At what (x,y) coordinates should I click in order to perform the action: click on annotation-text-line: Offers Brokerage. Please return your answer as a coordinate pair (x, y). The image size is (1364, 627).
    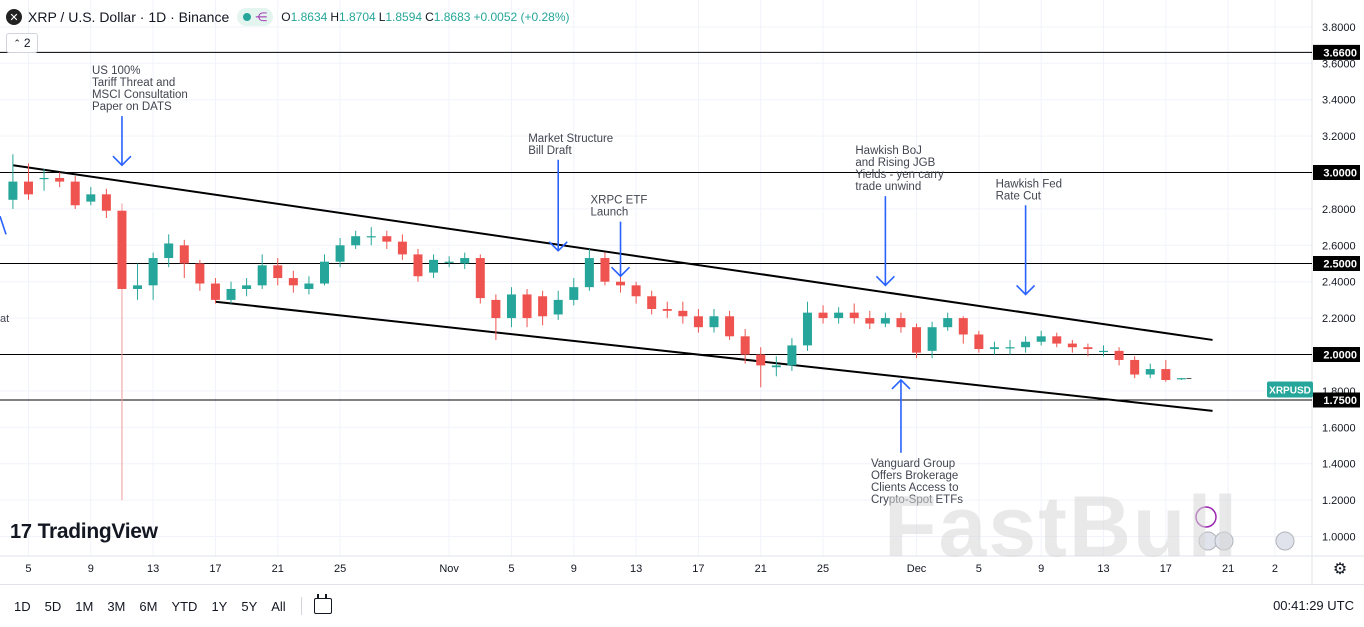
    Looking at the image, I should click on (914, 476).